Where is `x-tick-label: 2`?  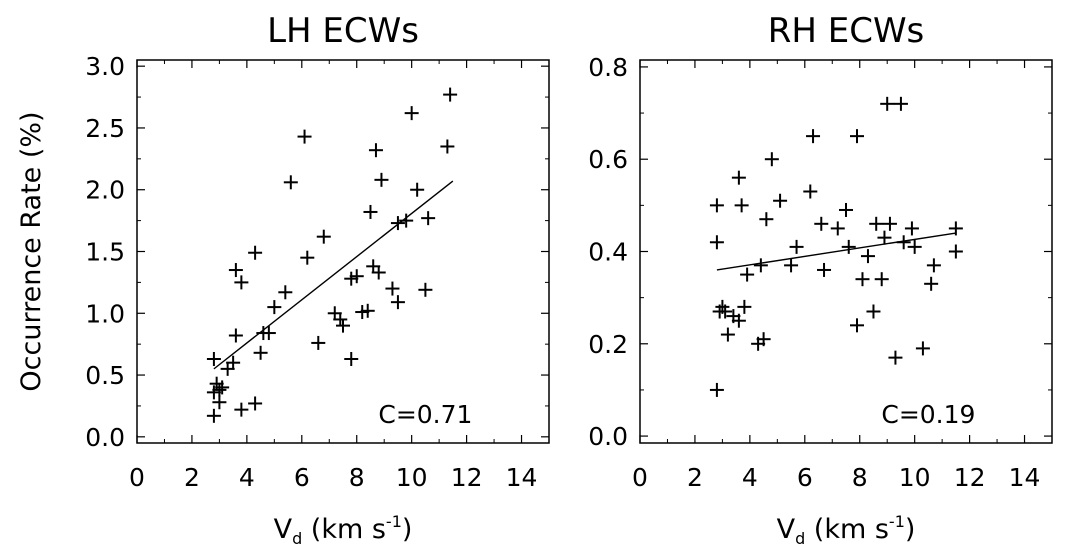
x-tick-label: 2 is located at coordinates (192, 477).